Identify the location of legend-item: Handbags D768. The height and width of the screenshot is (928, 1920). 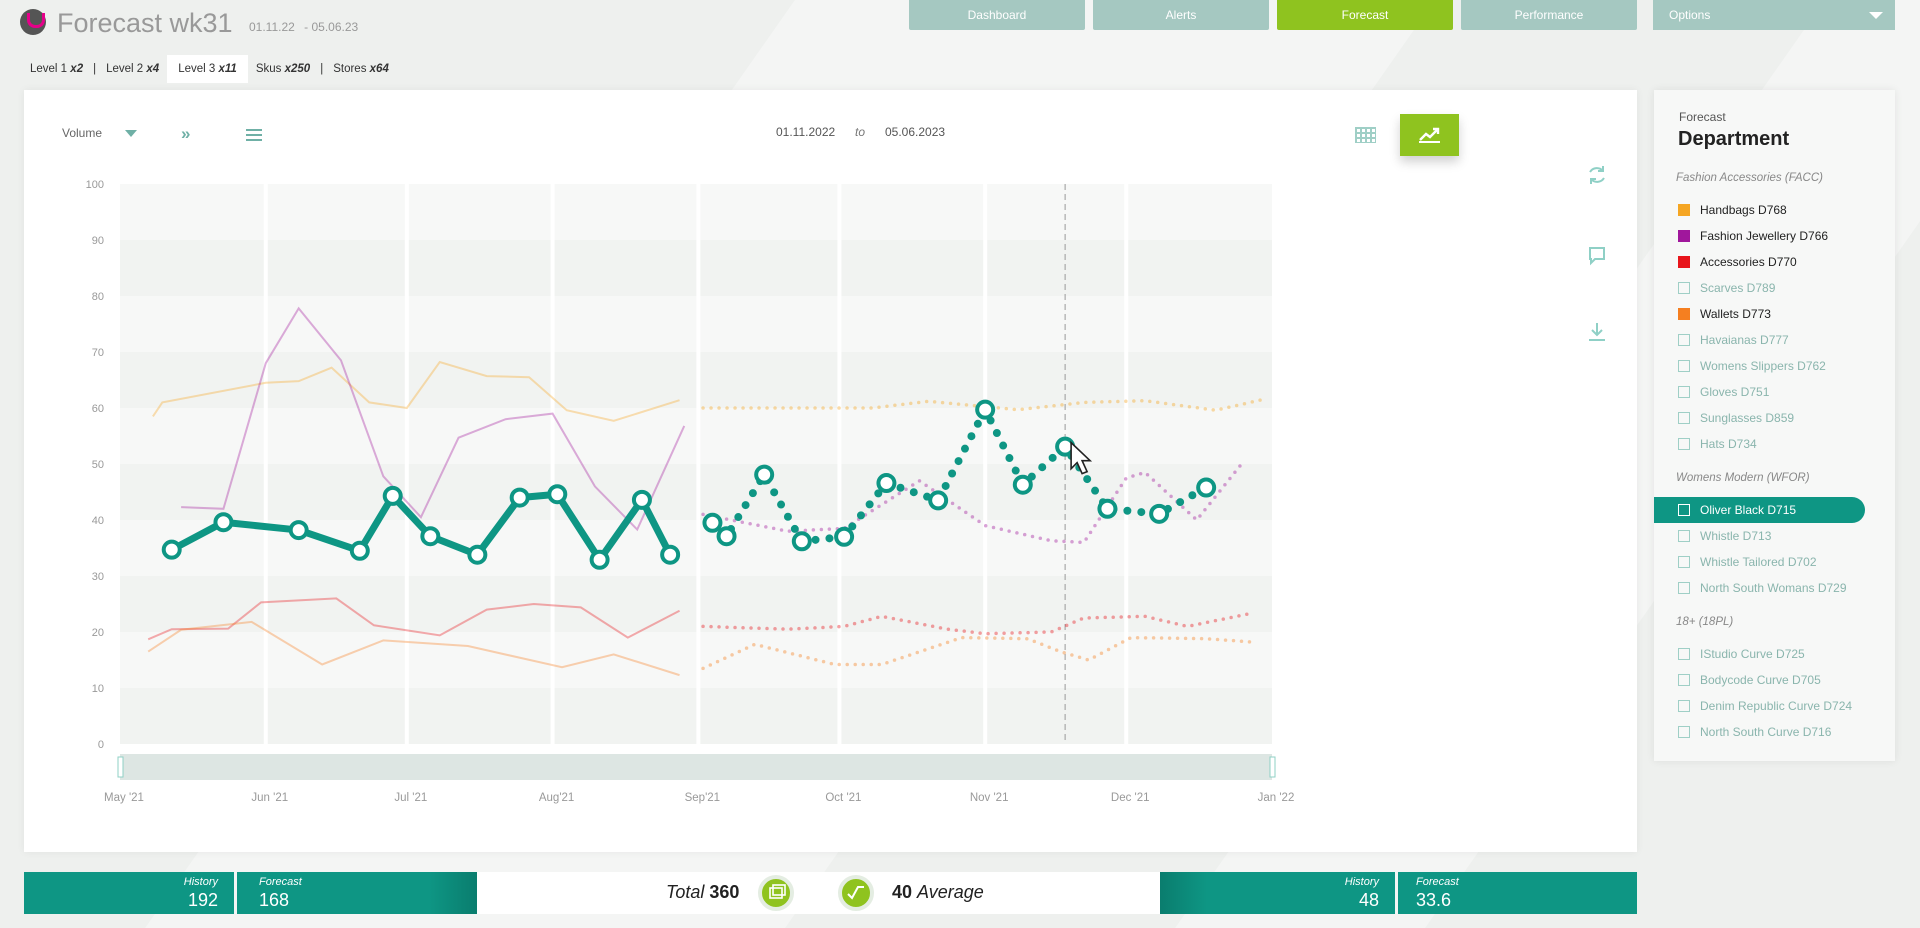
(1732, 210).